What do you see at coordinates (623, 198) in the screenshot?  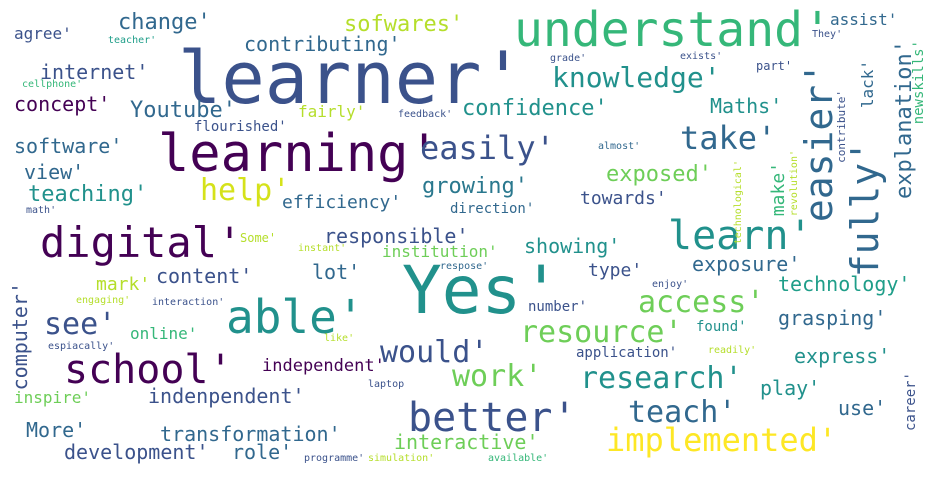 I see `word-towards: towards'` at bounding box center [623, 198].